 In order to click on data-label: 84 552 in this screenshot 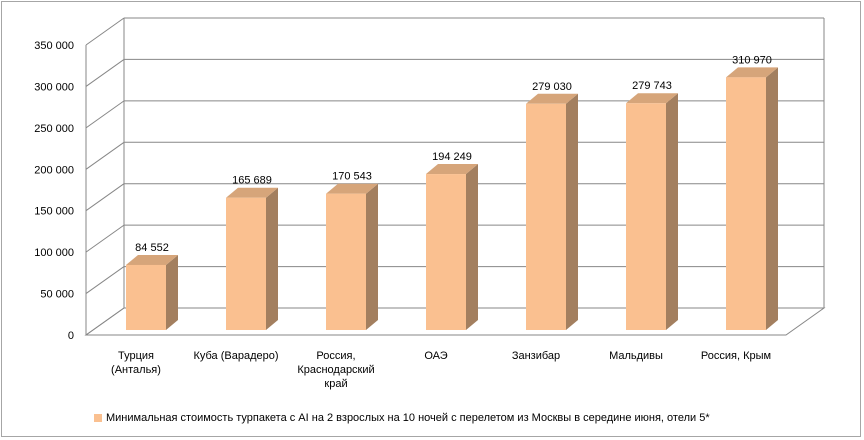, I will do `click(152, 248)`.